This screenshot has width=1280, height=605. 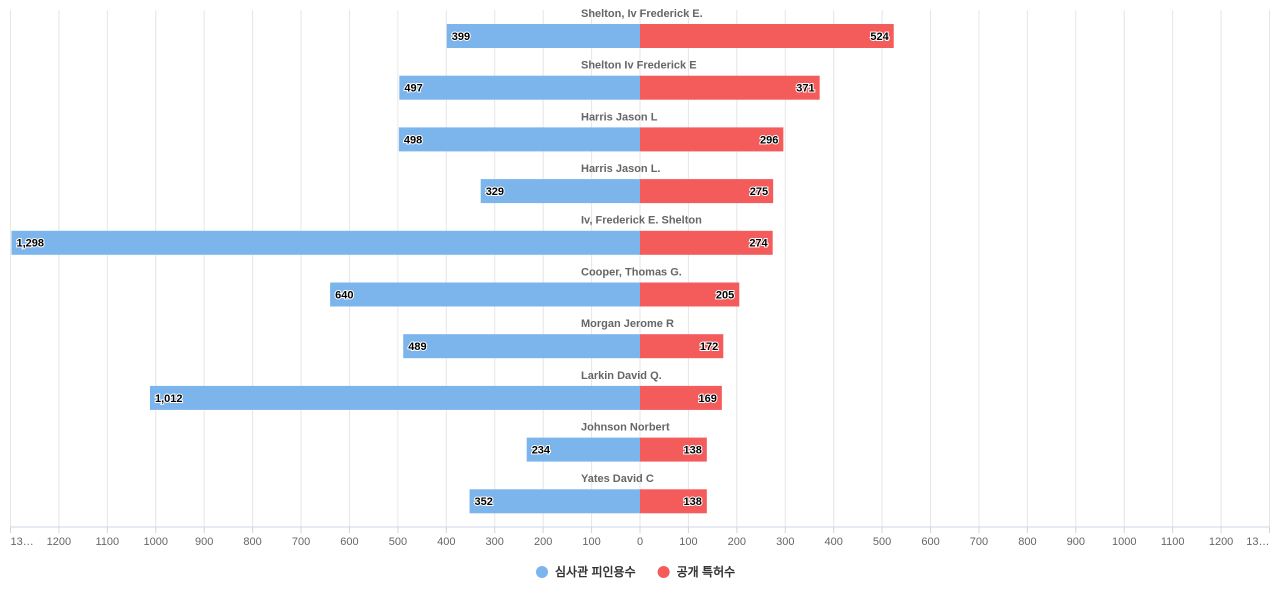 I want to click on category-label: Iv, Frederick E. Shelton, so click(x=641, y=221).